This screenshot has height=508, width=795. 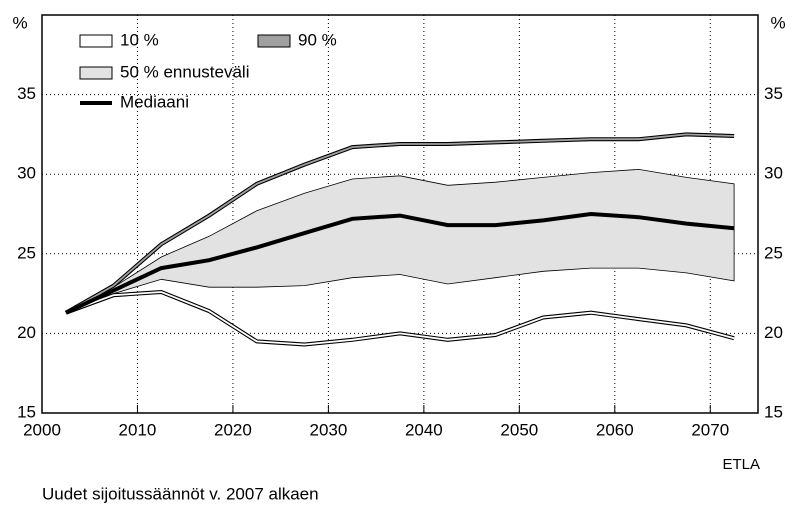 I want to click on x-tick-label: 2070, so click(x=710, y=429).